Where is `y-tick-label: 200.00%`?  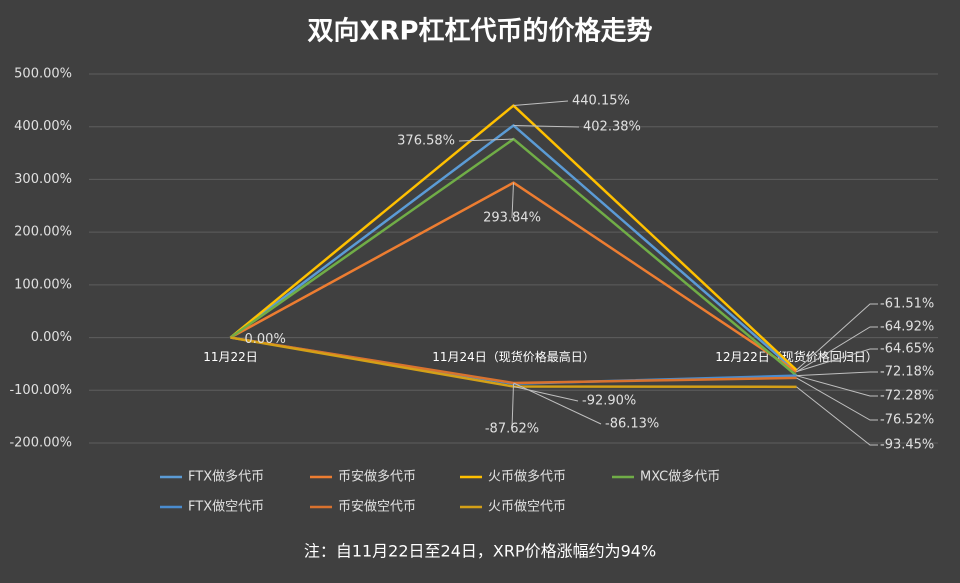
y-tick-label: 200.00% is located at coordinates (43, 232).